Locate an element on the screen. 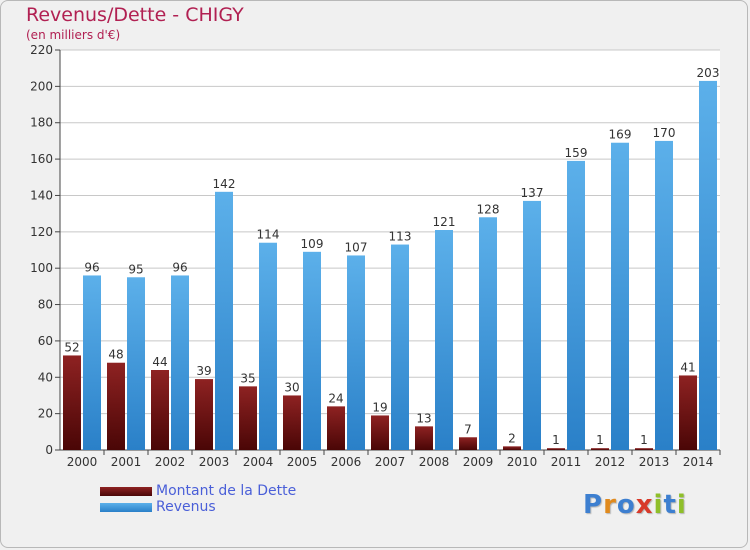 This screenshot has height=550, width=750. y-tick-label: 20 is located at coordinates (45, 414).